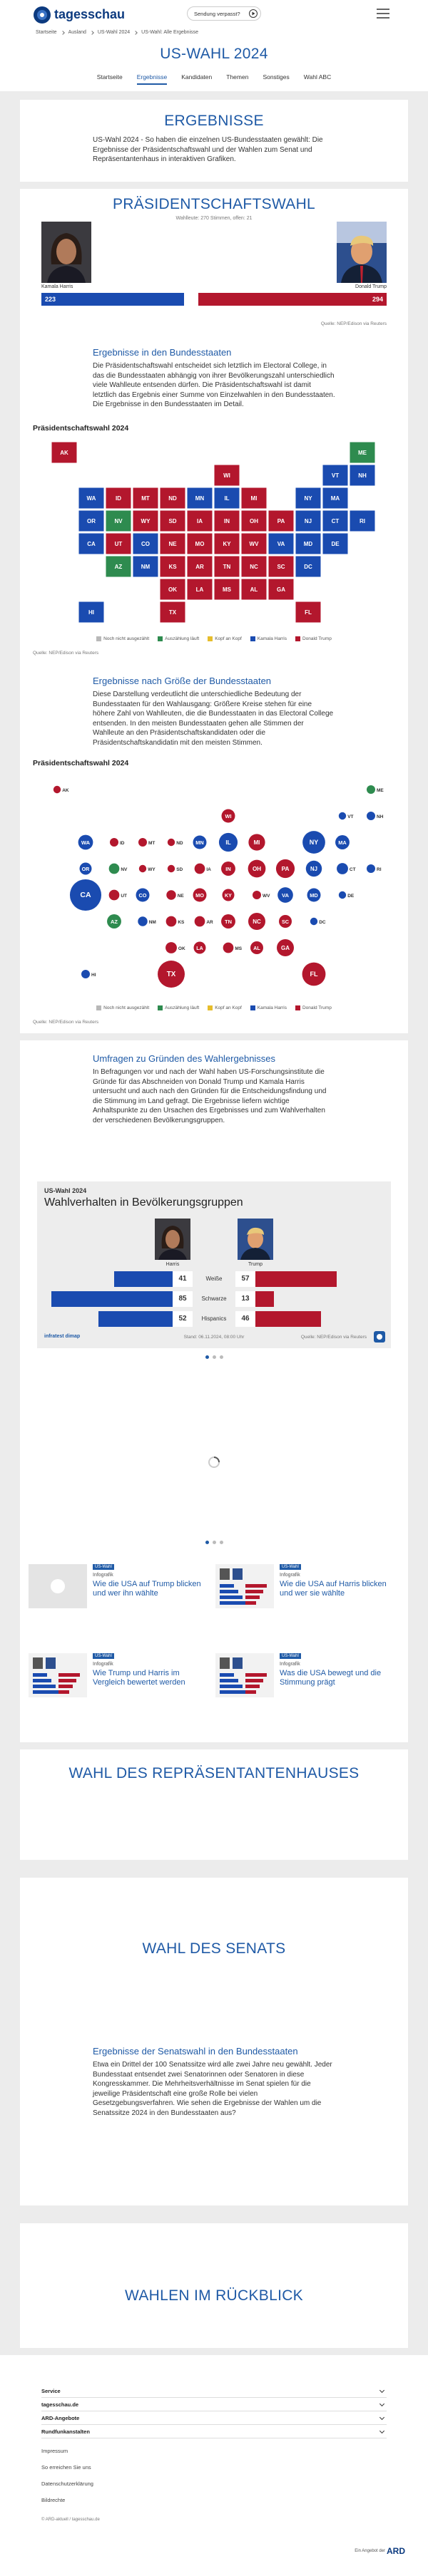 This screenshot has width=428, height=2576. I want to click on bubble-label: AK, so click(65, 791).